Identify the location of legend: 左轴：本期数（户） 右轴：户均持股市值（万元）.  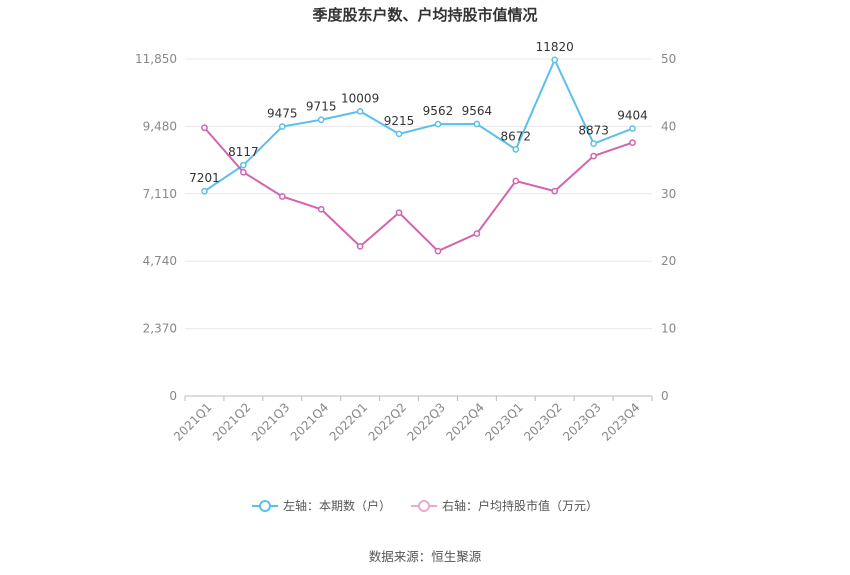
(425, 505).